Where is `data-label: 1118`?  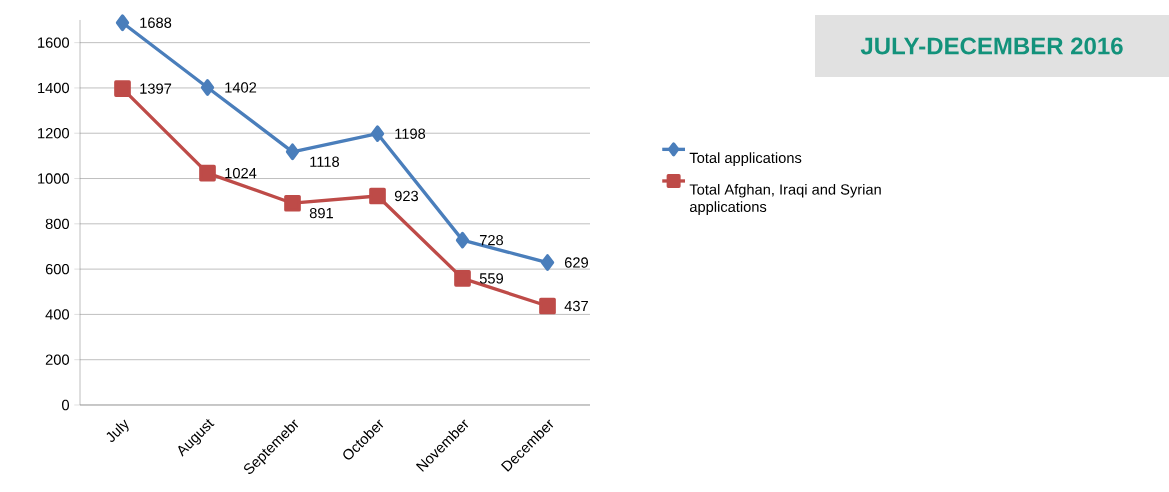
data-label: 1118 is located at coordinates (325, 161).